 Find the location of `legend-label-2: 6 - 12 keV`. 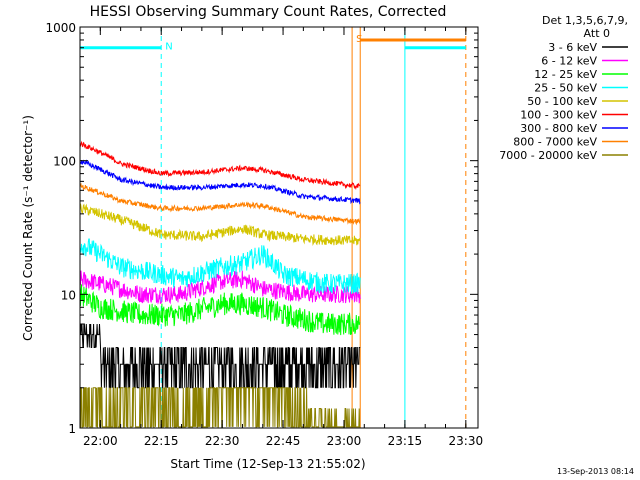

legend-label-2: 6 - 12 keV is located at coordinates (569, 61).